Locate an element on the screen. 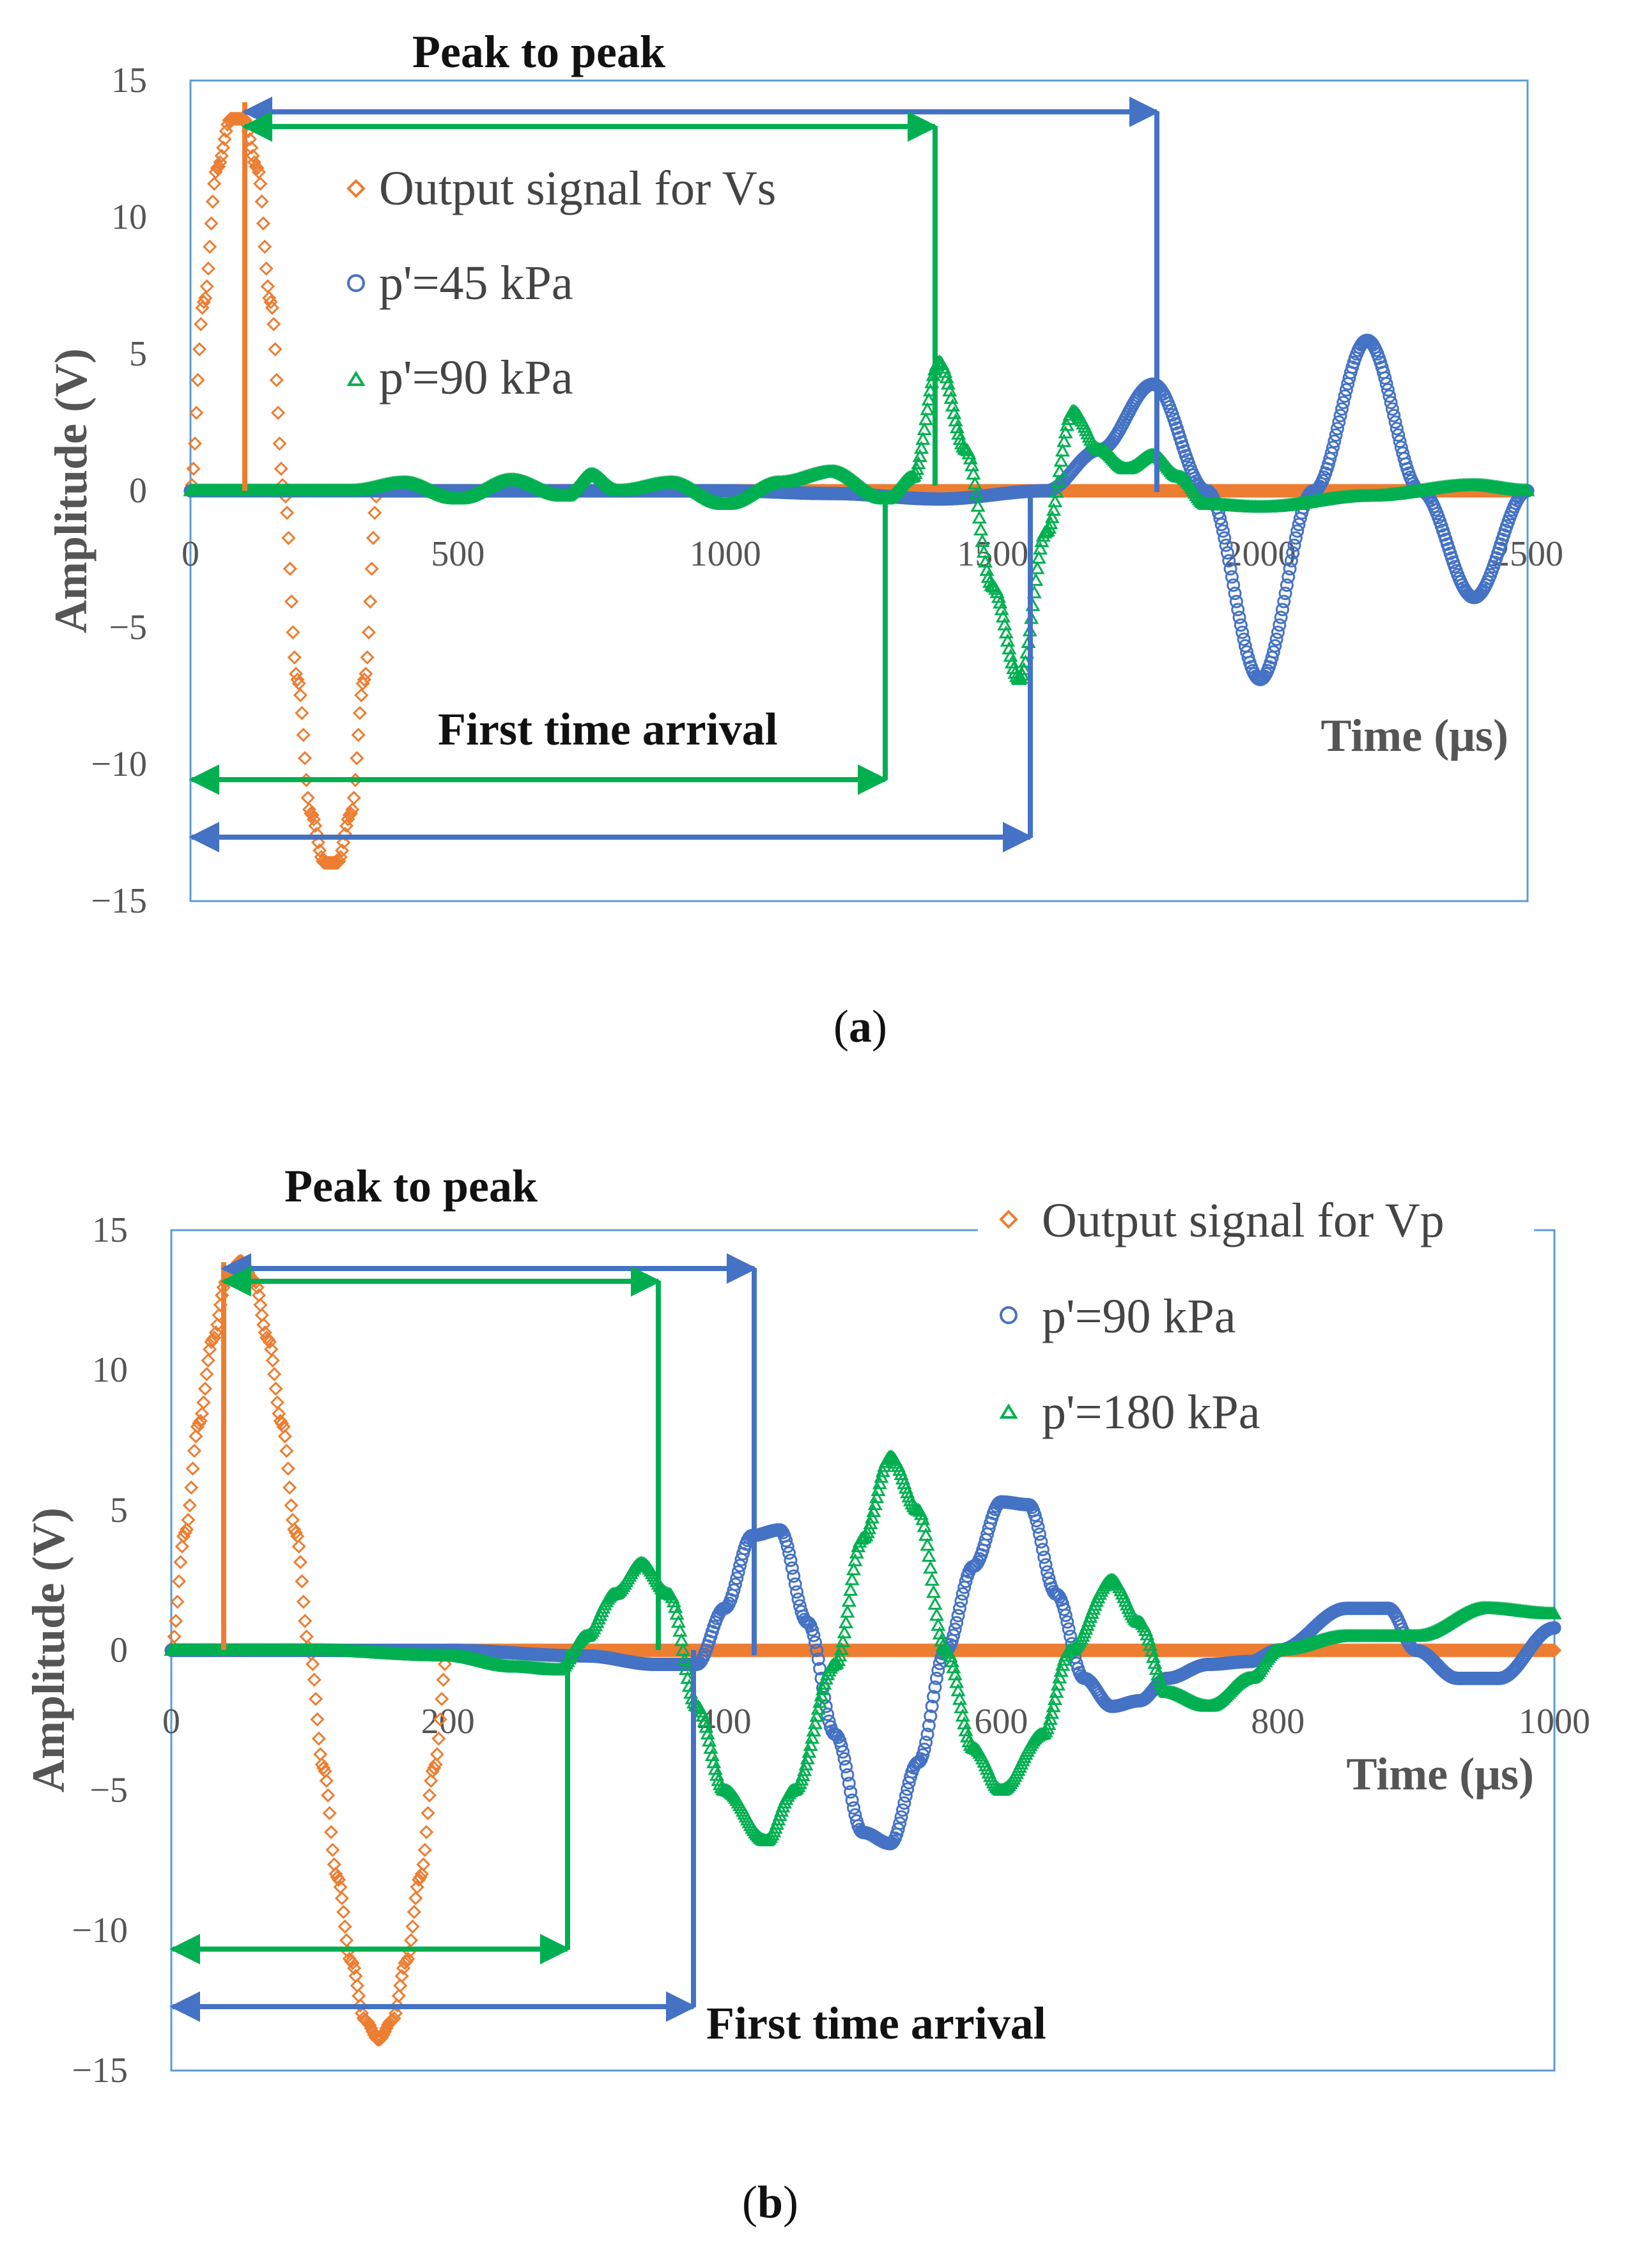 The image size is (1626, 2268). y-tick-label: 5 is located at coordinates (138, 354).